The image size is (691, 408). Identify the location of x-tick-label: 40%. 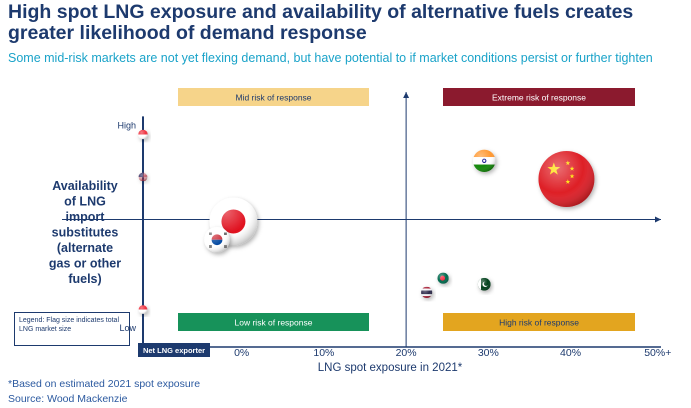
(570, 353).